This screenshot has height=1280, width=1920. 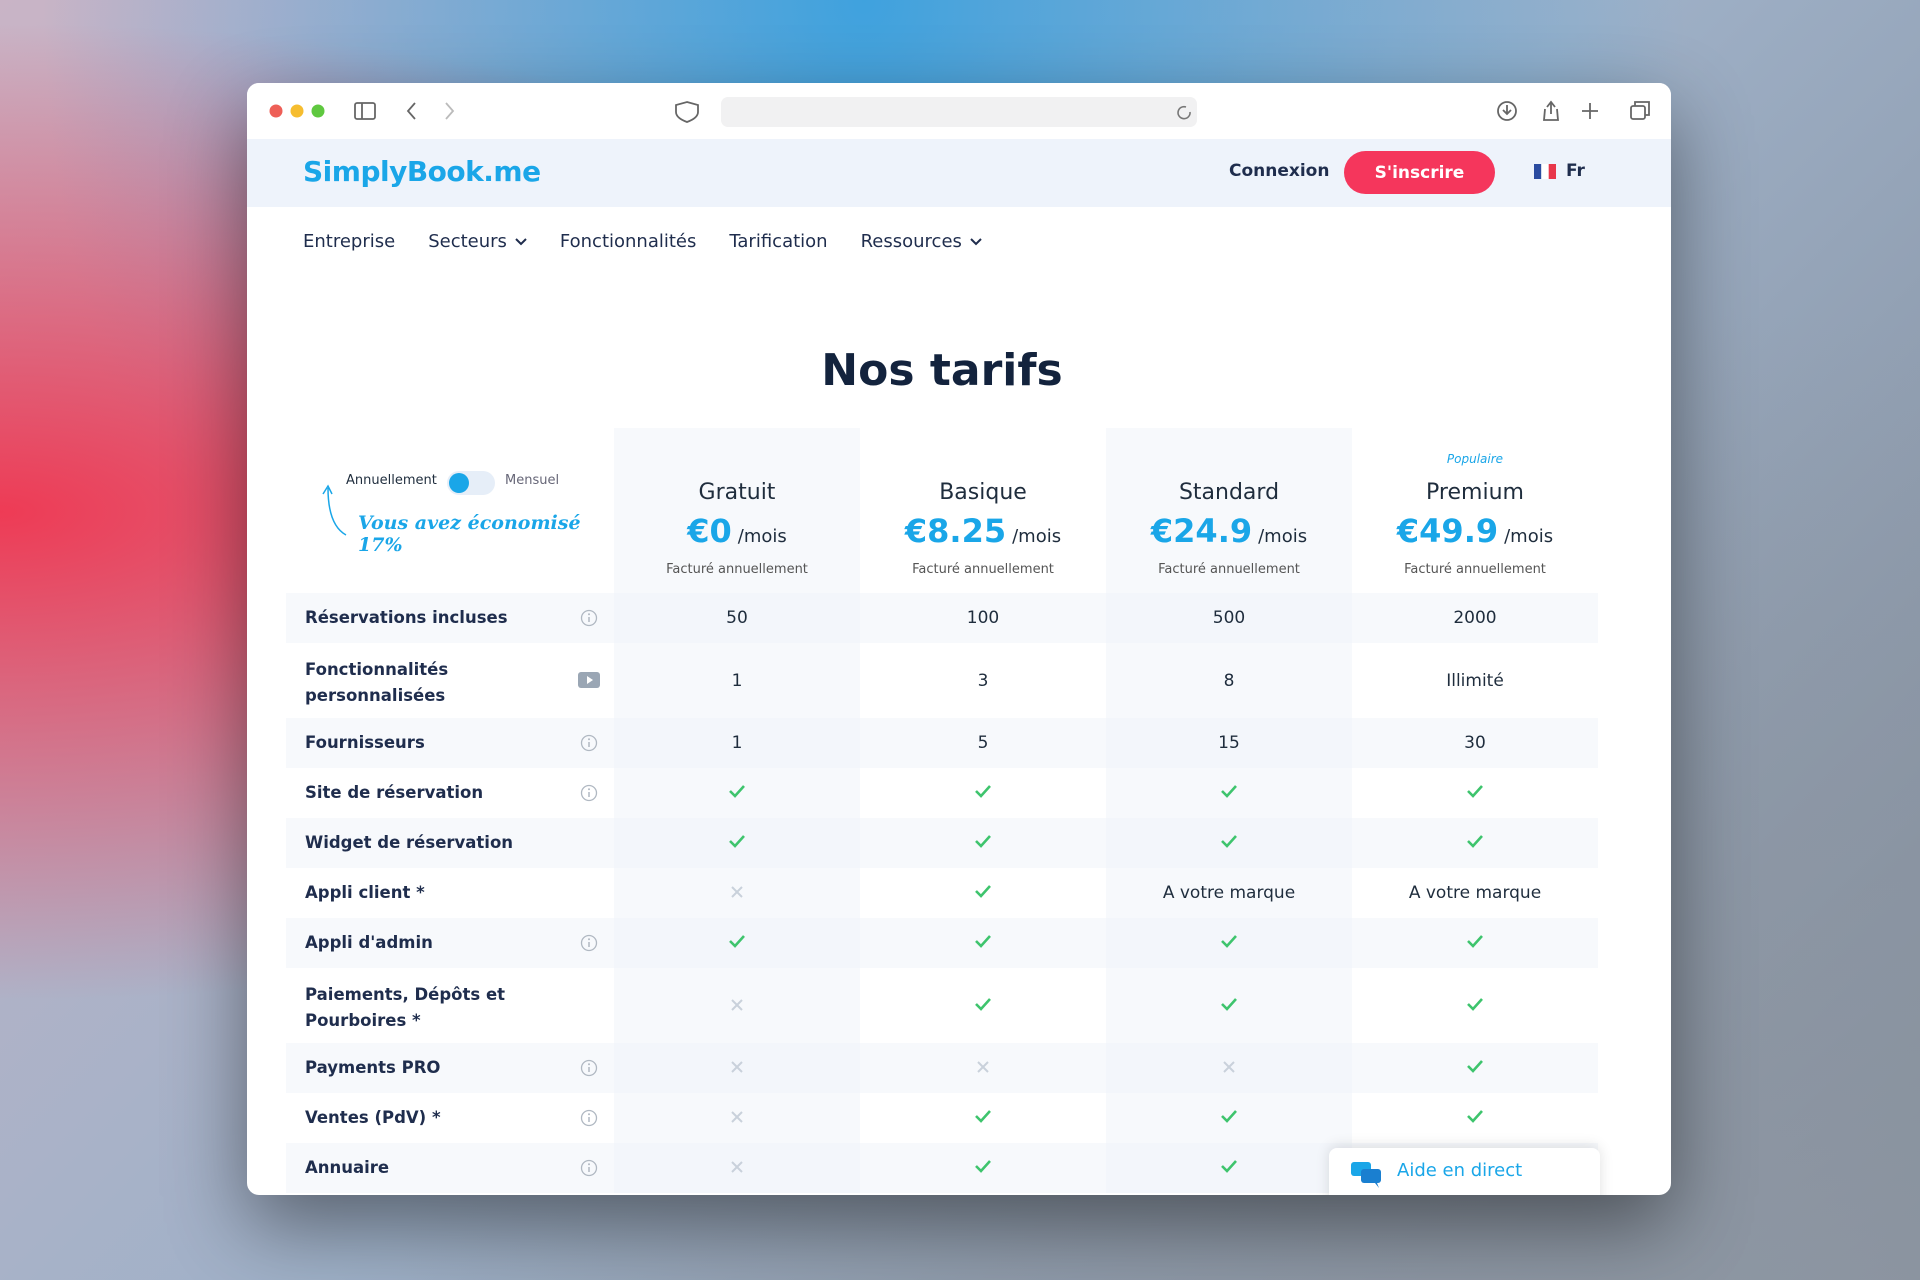 What do you see at coordinates (409, 842) in the screenshot?
I see `feature-label: Widget de réservation` at bounding box center [409, 842].